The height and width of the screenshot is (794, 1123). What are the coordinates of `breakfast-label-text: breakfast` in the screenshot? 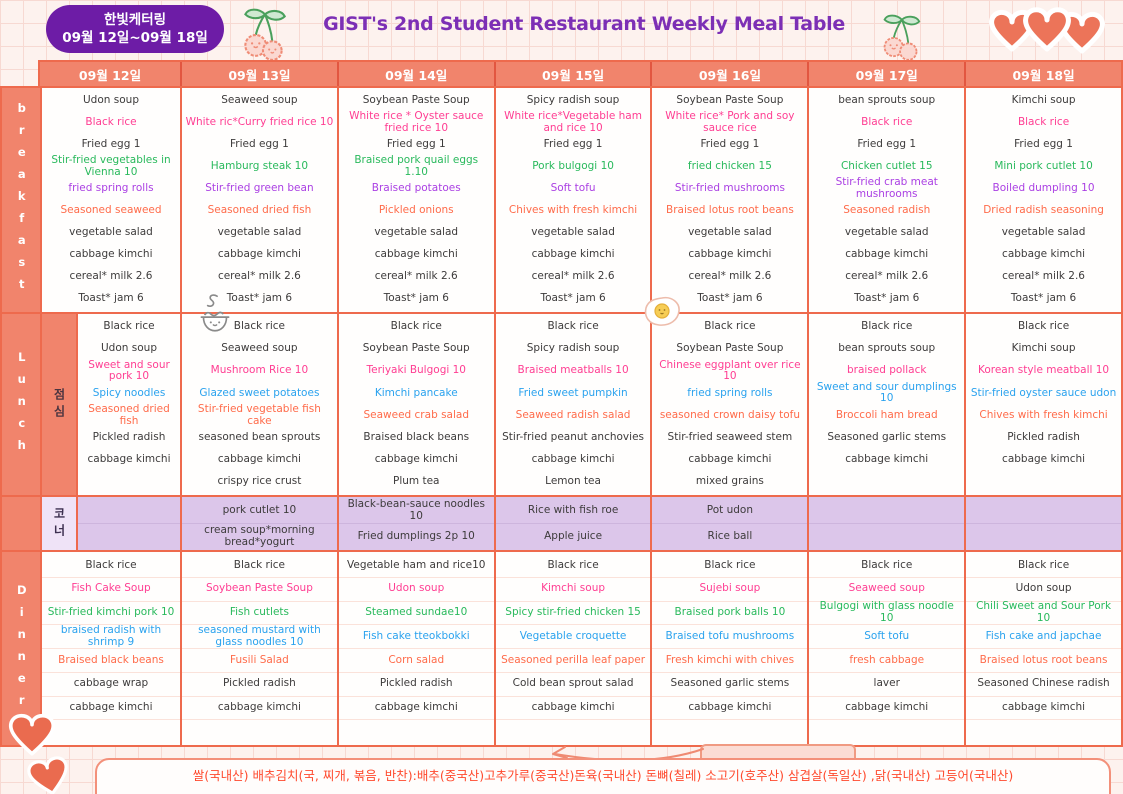 It's located at (21, 200).